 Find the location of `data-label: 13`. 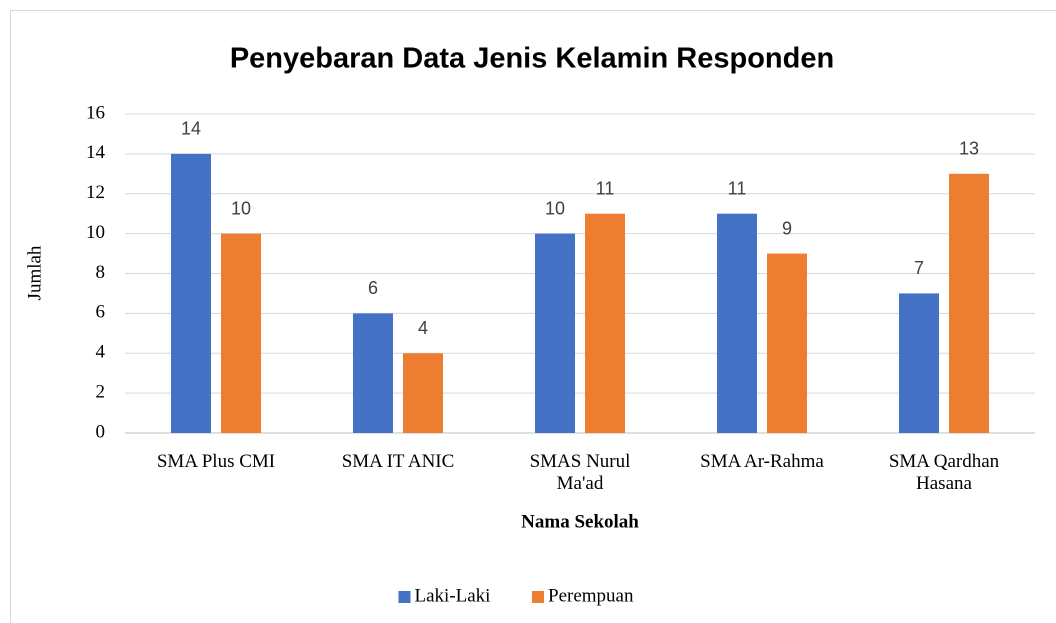

data-label: 13 is located at coordinates (969, 149).